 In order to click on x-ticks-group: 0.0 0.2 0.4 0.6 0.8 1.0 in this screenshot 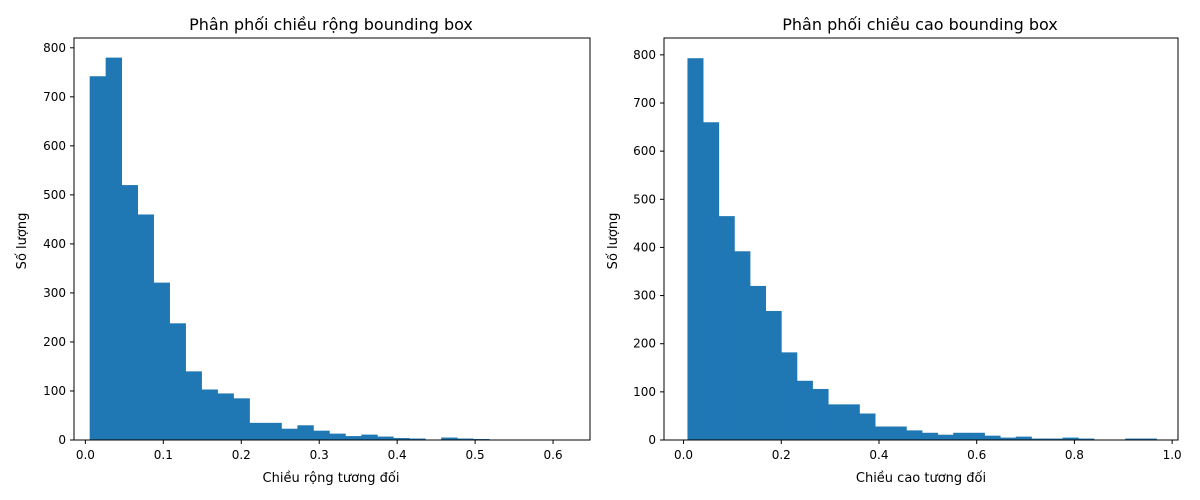, I will do `click(928, 451)`.